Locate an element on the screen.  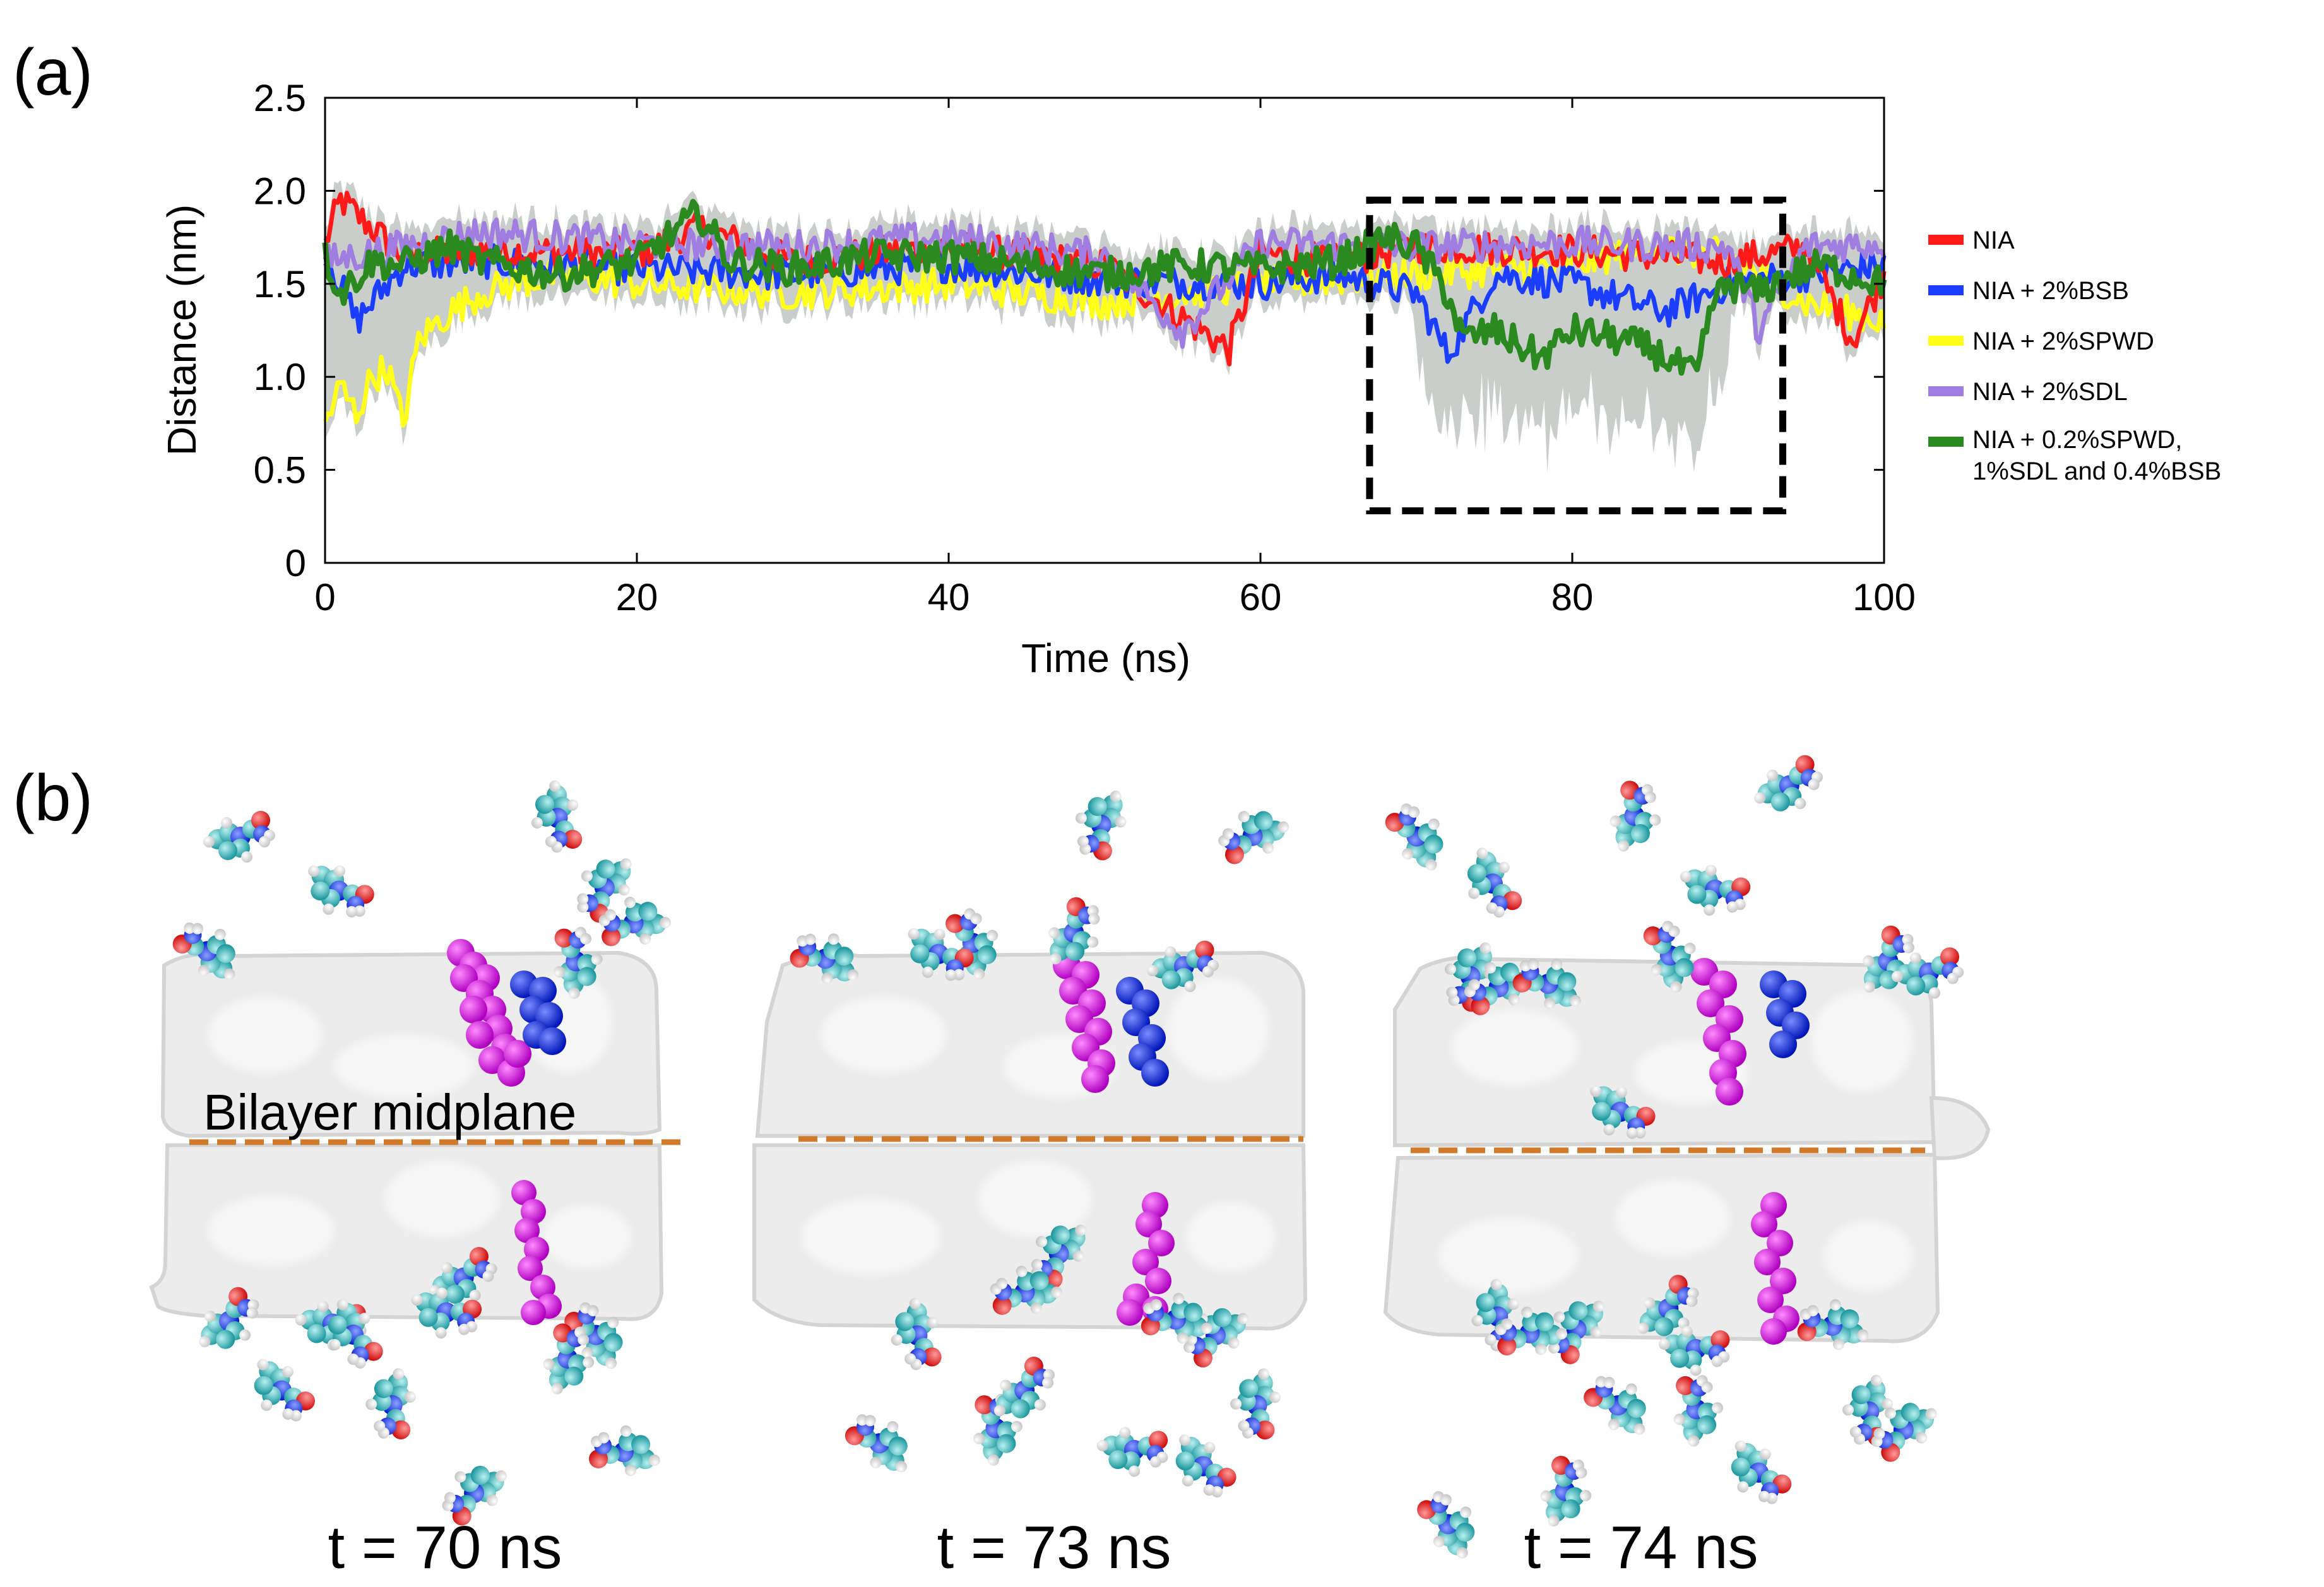
y-tick-label: 2.0 is located at coordinates (280, 191).